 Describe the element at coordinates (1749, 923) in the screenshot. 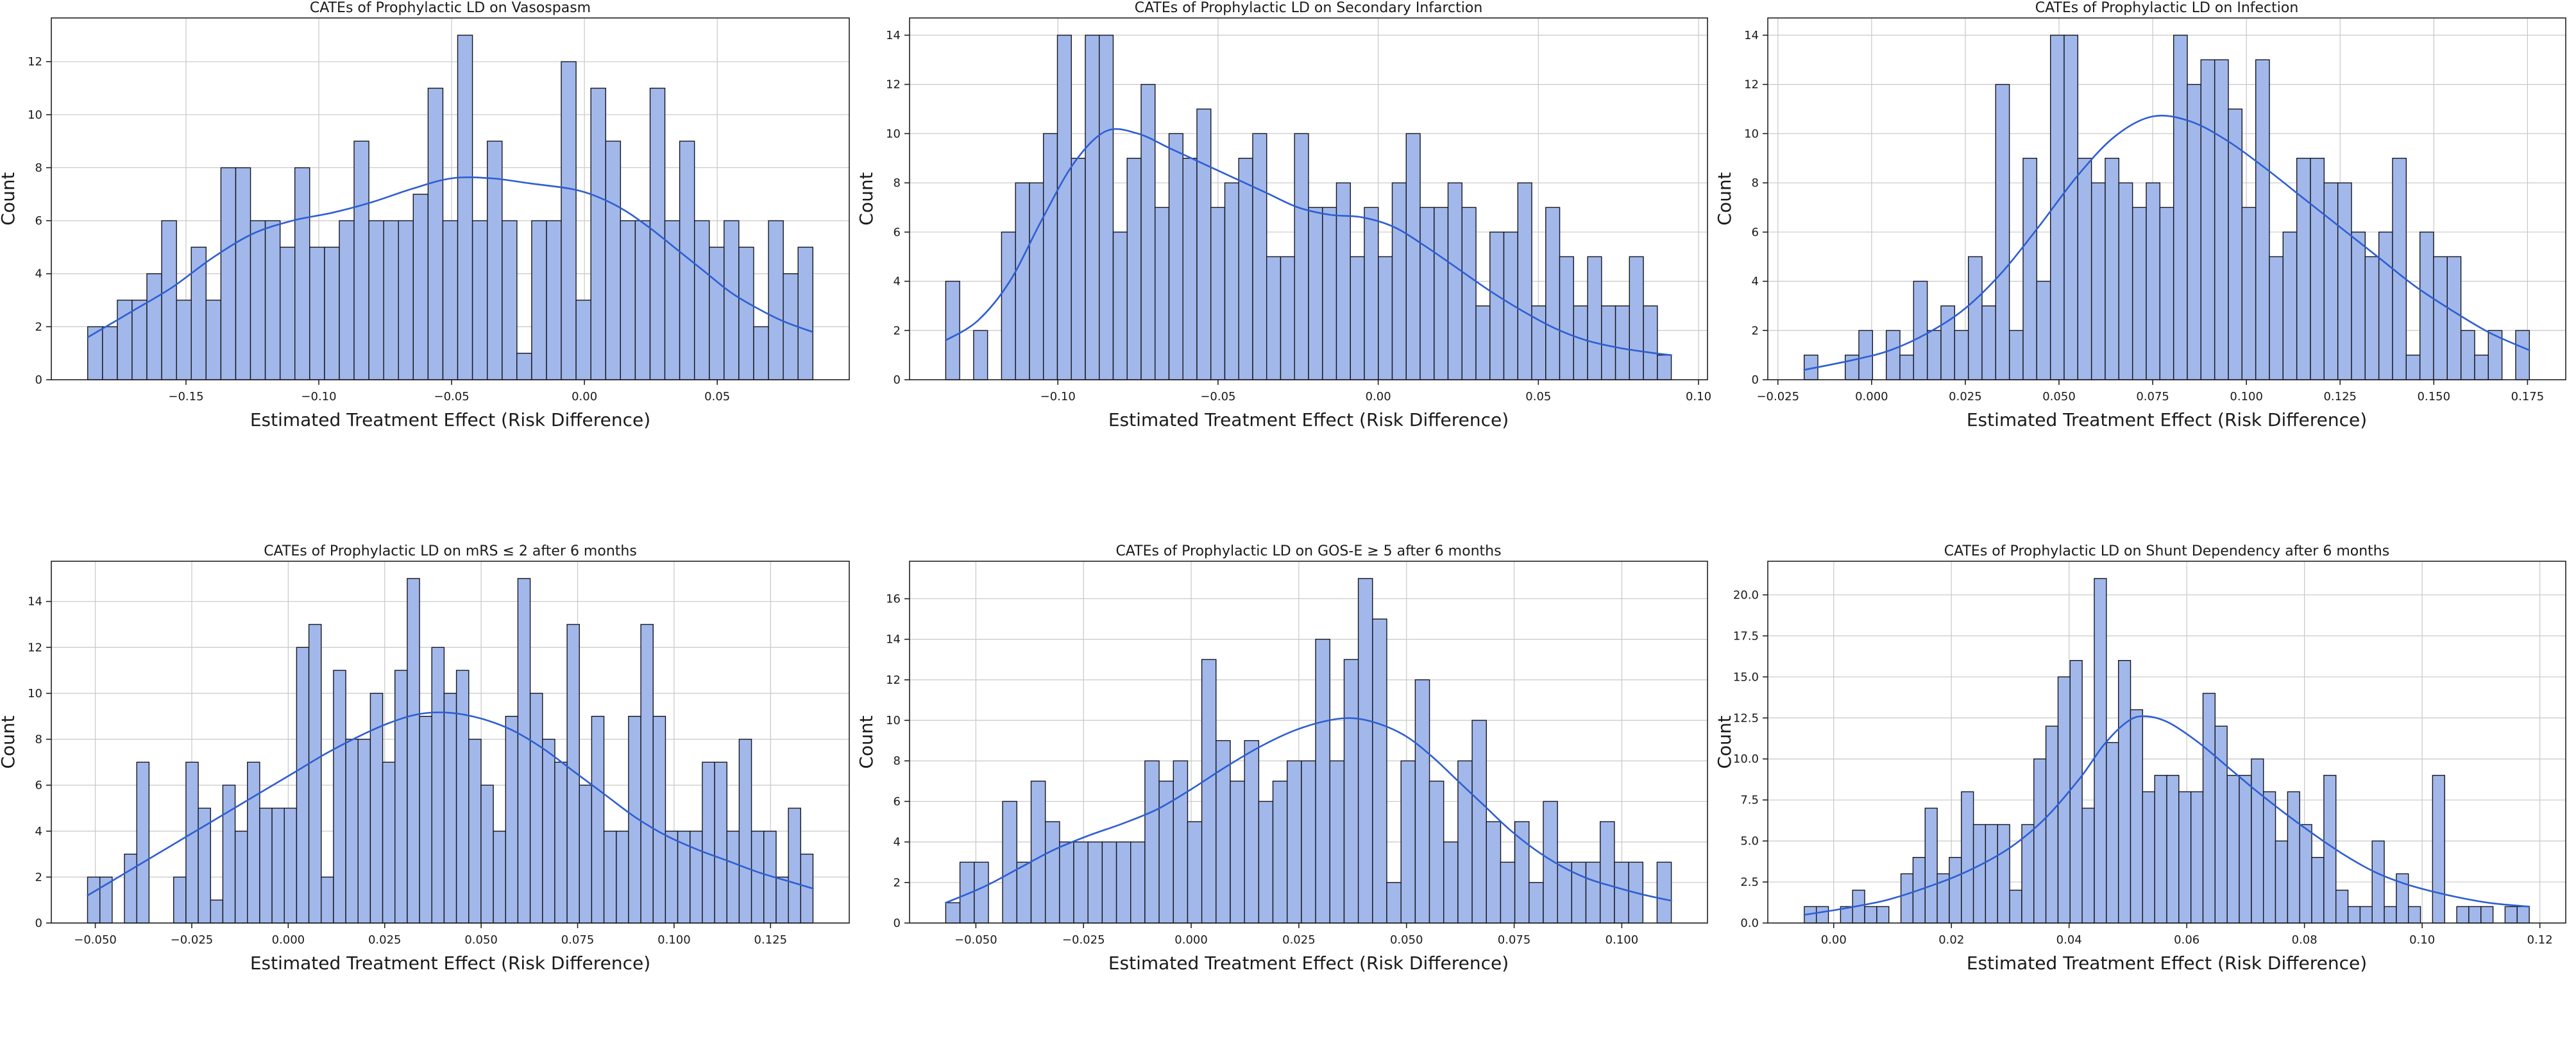

I see `y-tick-label: 0.0` at that location.